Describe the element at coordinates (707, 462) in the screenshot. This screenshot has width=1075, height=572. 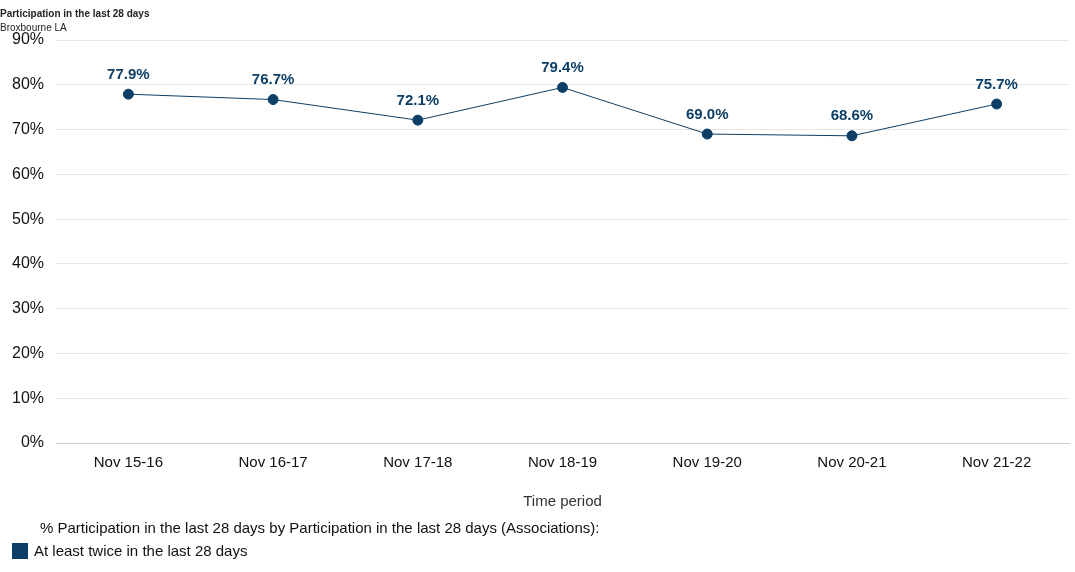
I see `x-tick-label: Nov 19-20` at that location.